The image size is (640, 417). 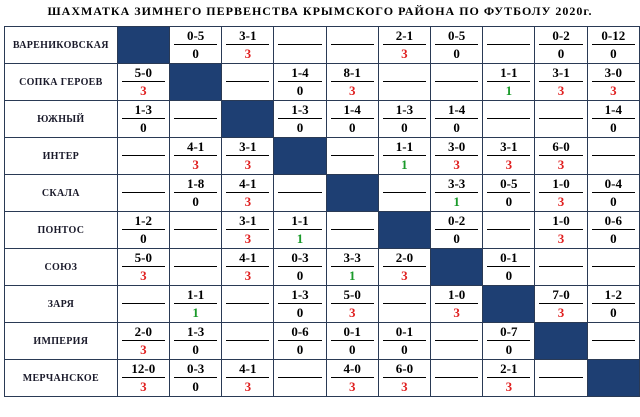 I want to click on team-name: ВАРЕНИКОВСКАЯ, so click(x=61, y=45).